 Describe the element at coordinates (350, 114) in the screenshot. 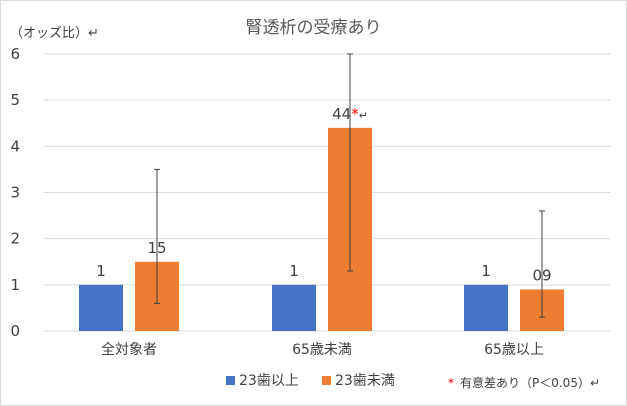

I see `data-label-series2: 44*↵` at that location.